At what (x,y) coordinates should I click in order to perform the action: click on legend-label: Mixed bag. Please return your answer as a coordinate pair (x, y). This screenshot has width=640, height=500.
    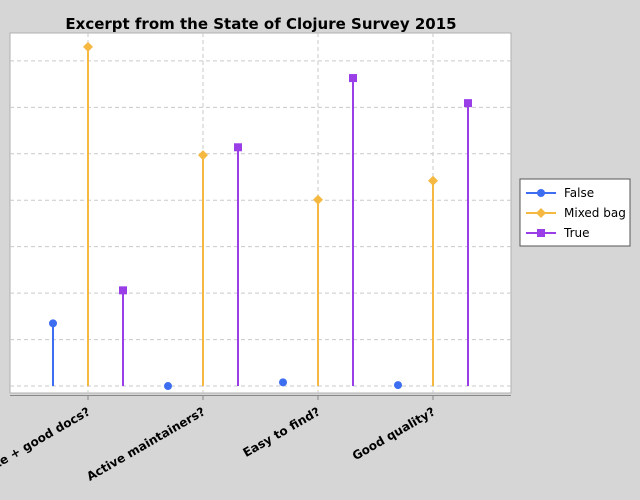
    Looking at the image, I should click on (595, 213).